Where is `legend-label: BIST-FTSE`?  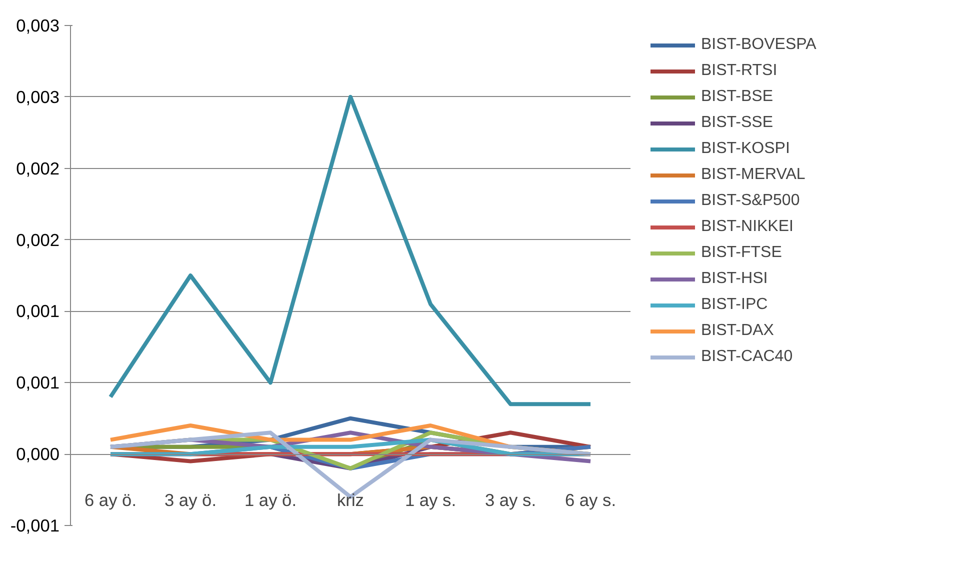 legend-label: BIST-FTSE is located at coordinates (741, 253).